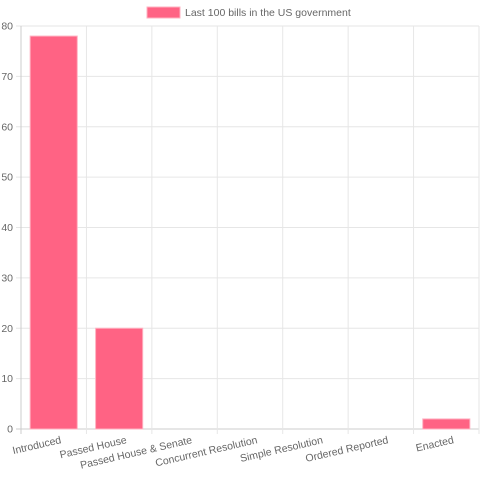 This screenshot has width=480, height=485. What do you see at coordinates (36, 445) in the screenshot?
I see `x-tick-label: Introduced` at bounding box center [36, 445].